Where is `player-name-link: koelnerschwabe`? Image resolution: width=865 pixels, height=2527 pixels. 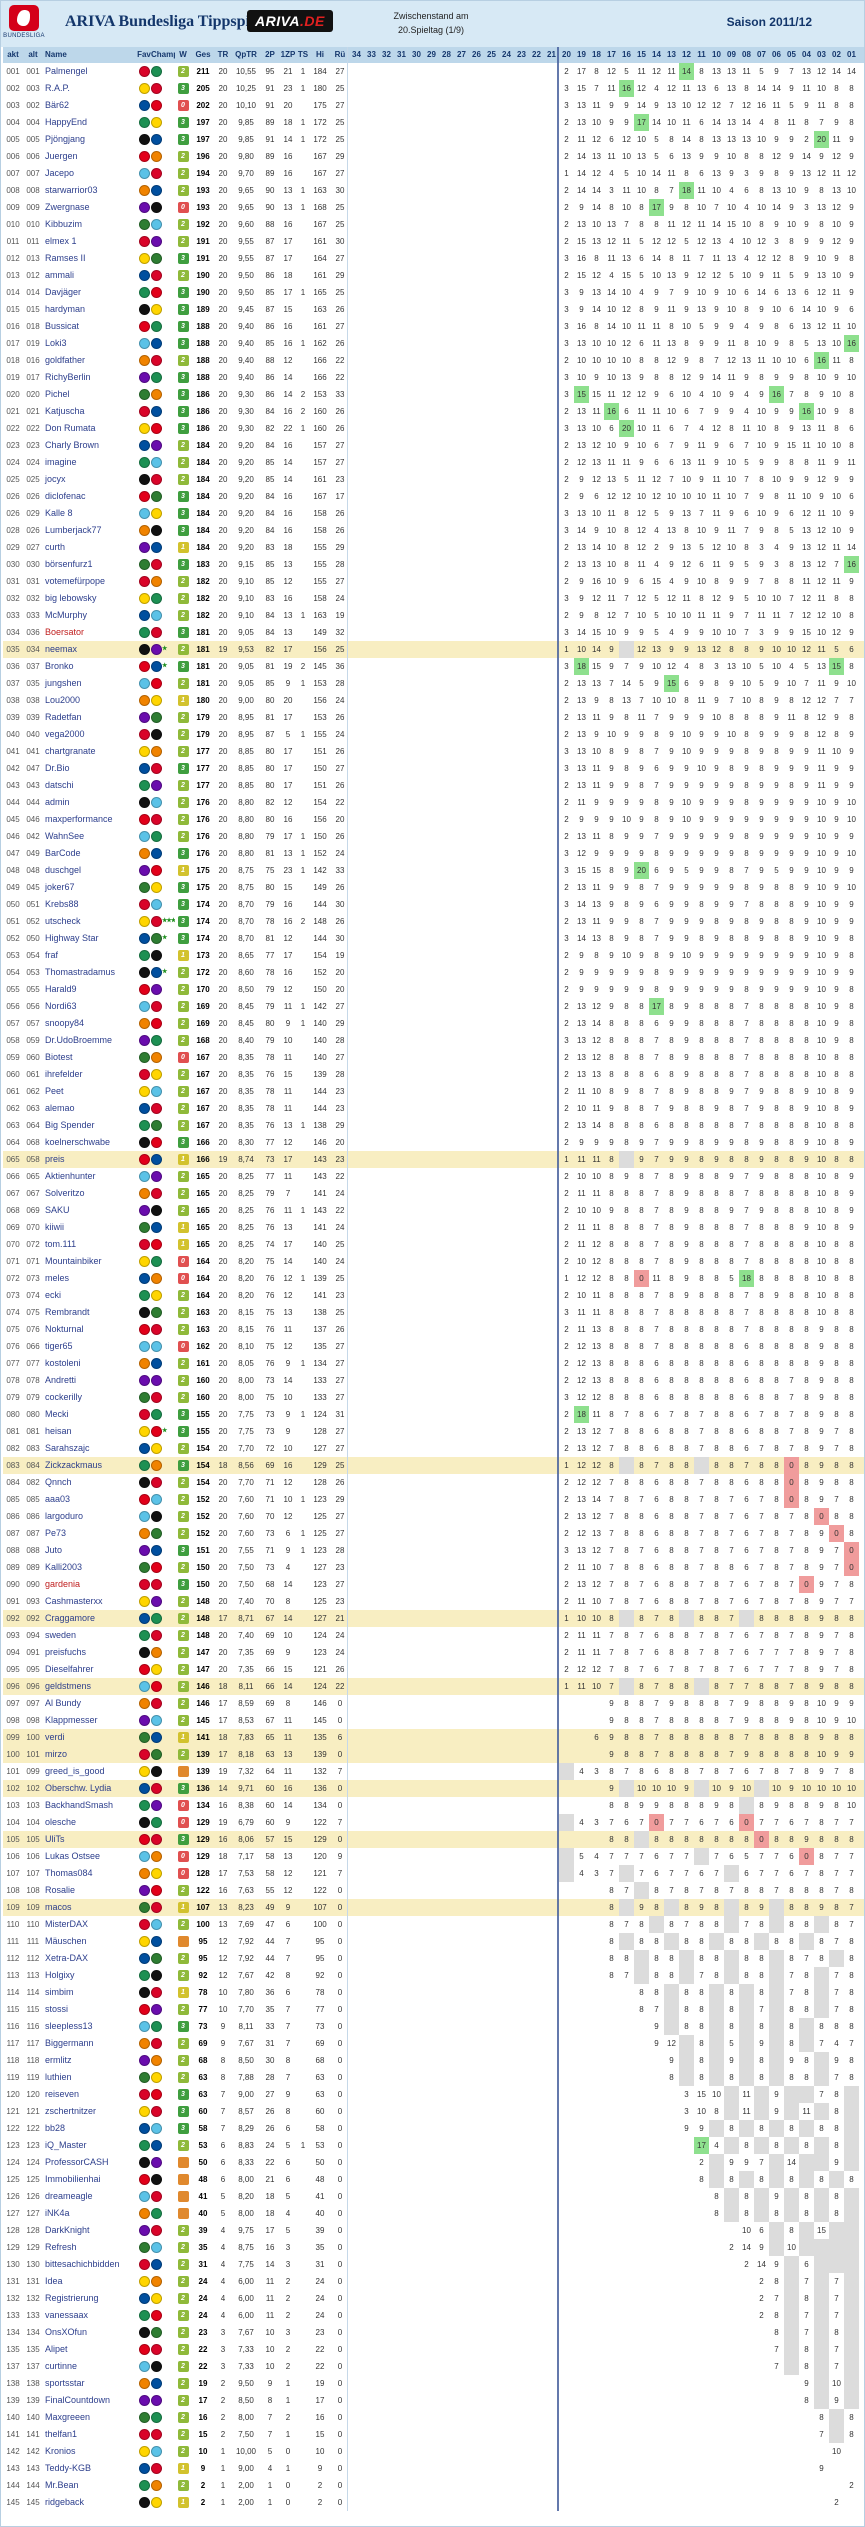
player-name-link: koelnerschwabe is located at coordinates (78, 1142).